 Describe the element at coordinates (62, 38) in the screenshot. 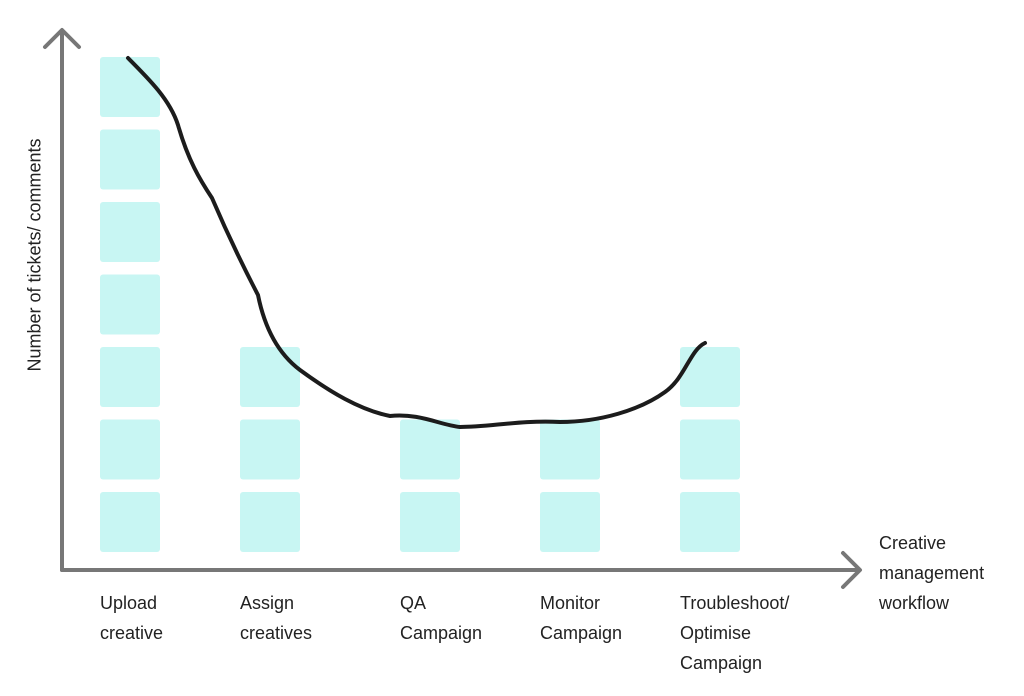

I see `y-axis-arrow` at that location.